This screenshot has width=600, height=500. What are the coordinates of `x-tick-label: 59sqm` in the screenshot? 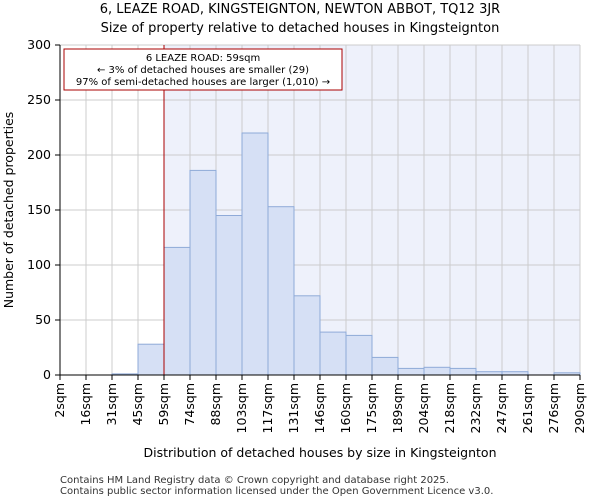 It's located at (163, 404).